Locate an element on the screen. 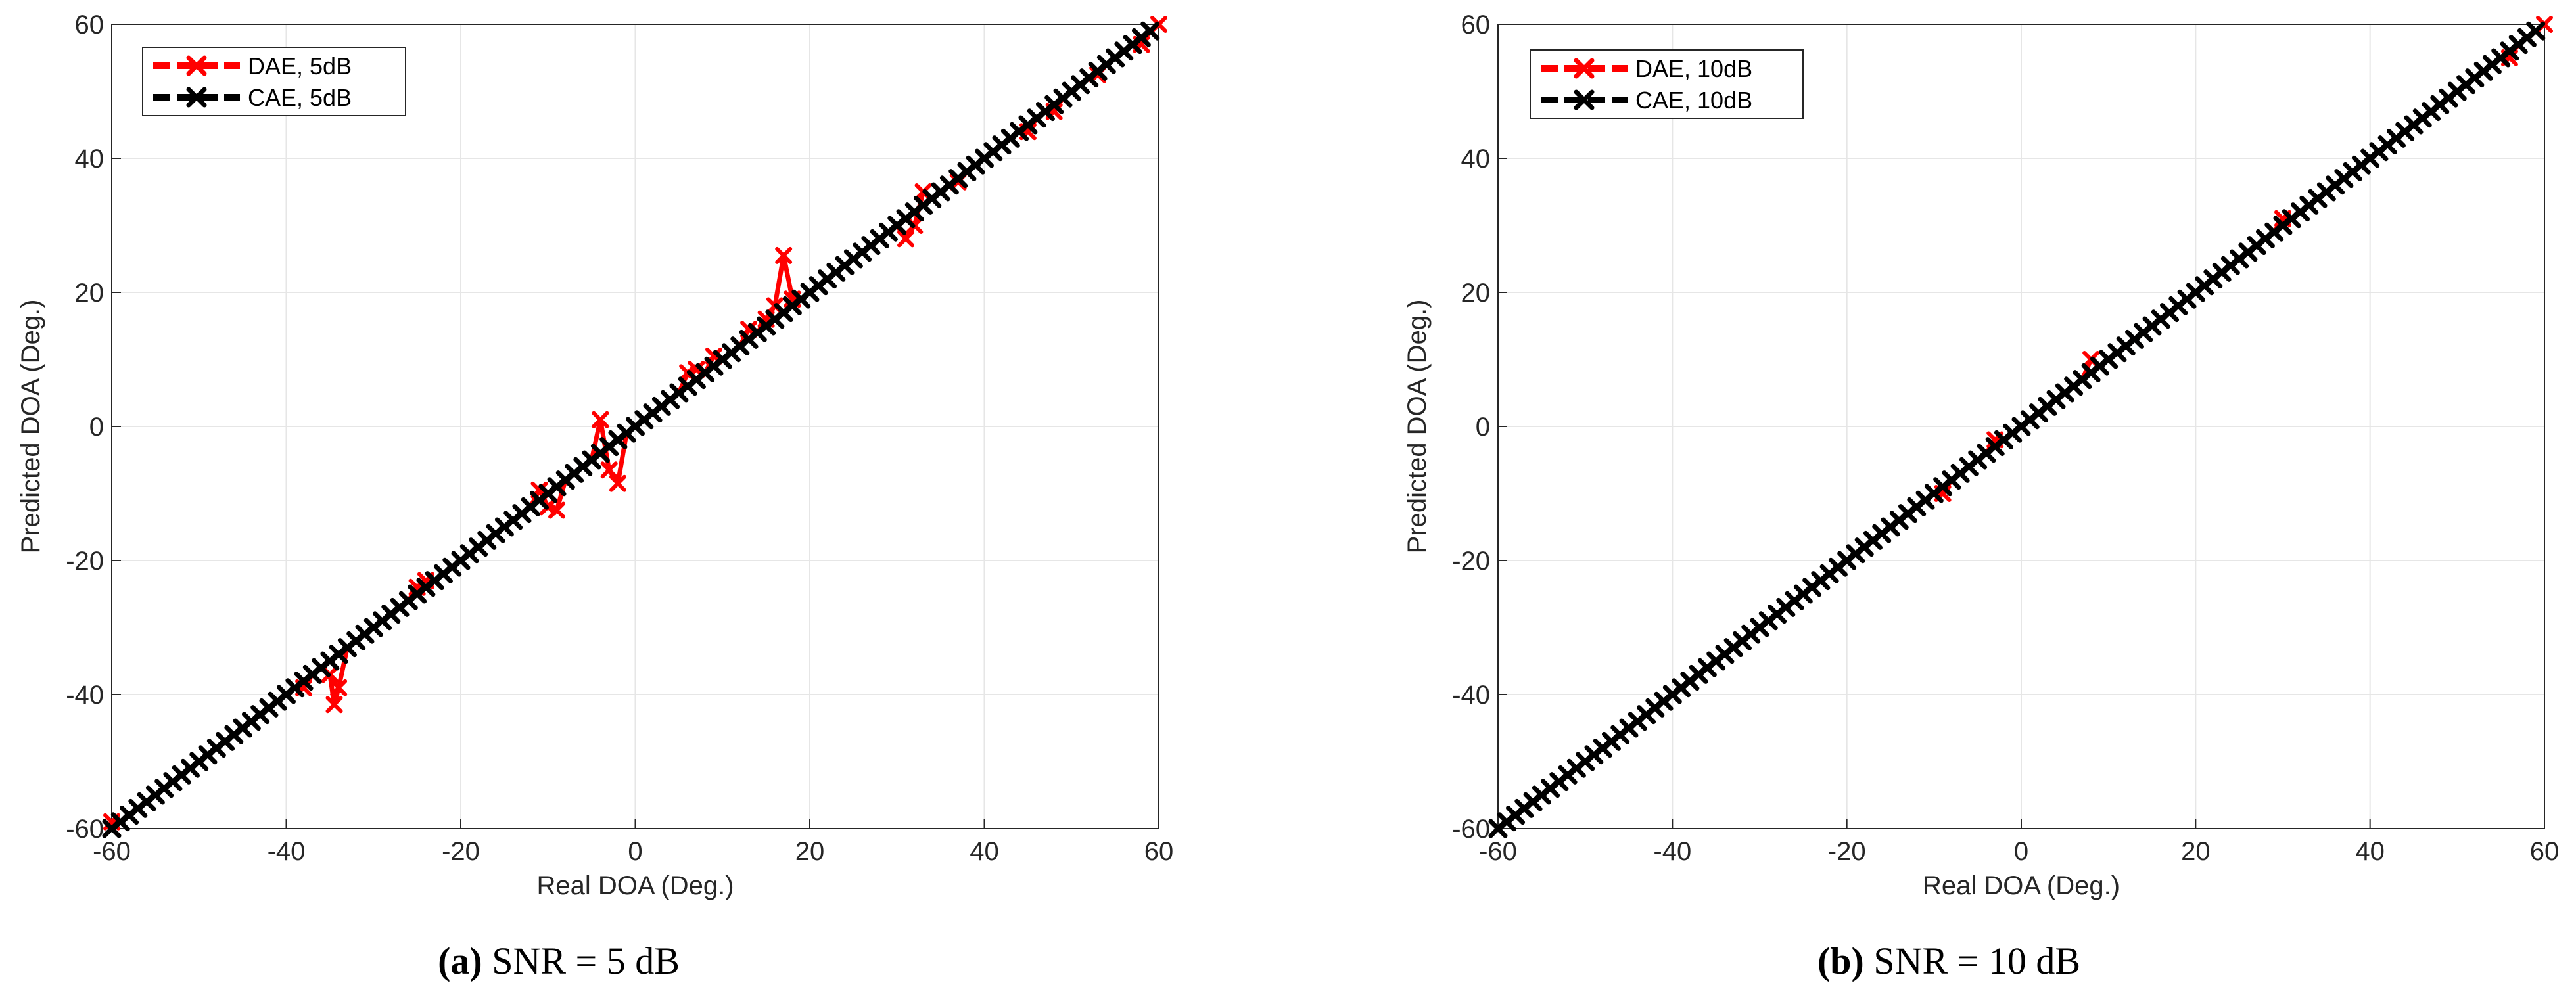  dae-point-26-stroke-b is located at coordinates (334, 705).